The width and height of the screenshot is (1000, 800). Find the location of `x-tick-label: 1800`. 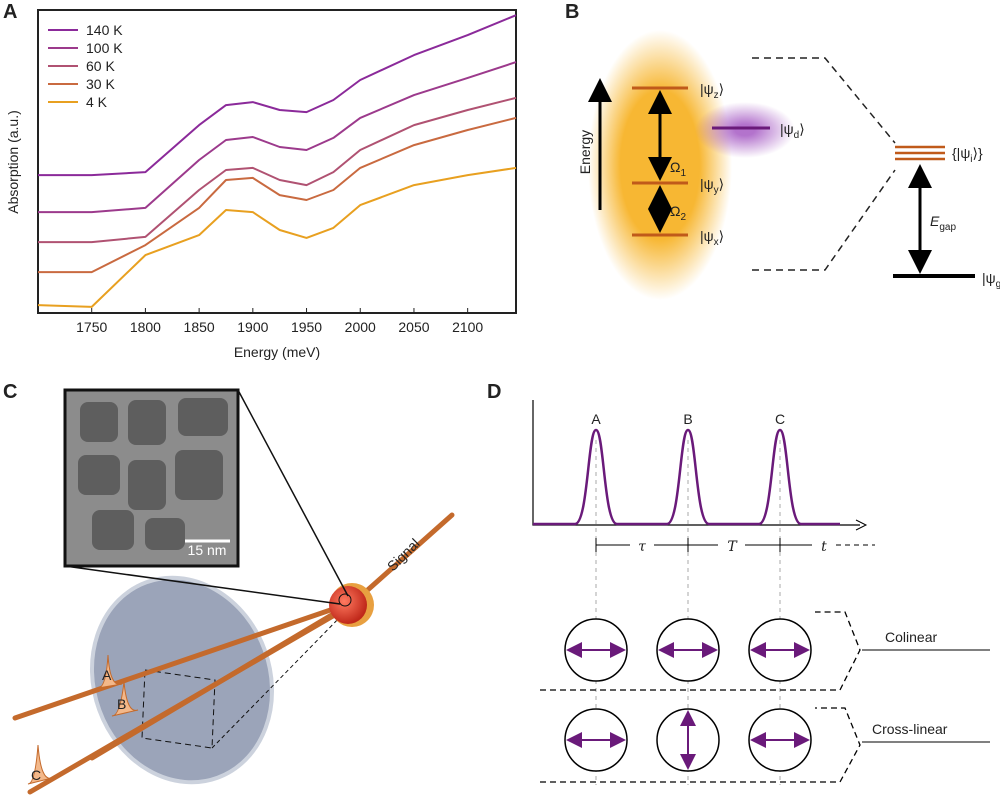

x-tick-label: 1800 is located at coordinates (145, 327).